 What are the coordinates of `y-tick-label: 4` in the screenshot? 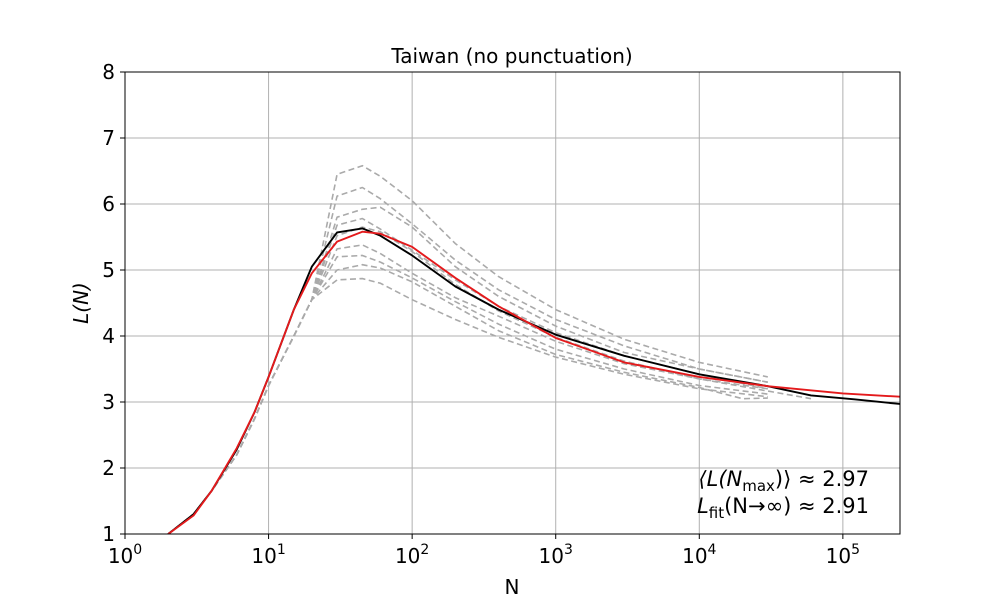 It's located at (108, 336).